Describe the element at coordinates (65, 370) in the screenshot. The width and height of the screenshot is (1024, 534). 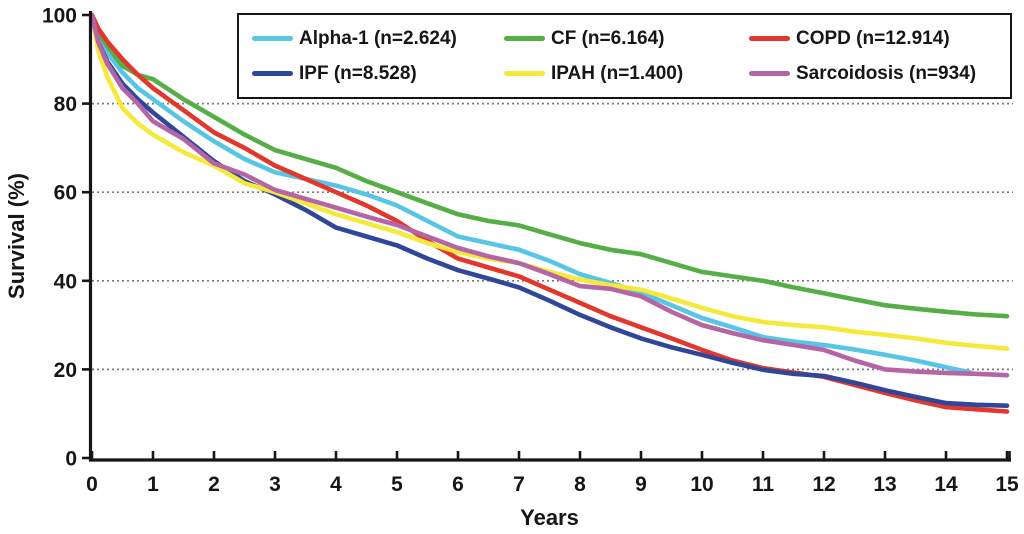
I see `y-tick-label-20: 20` at that location.